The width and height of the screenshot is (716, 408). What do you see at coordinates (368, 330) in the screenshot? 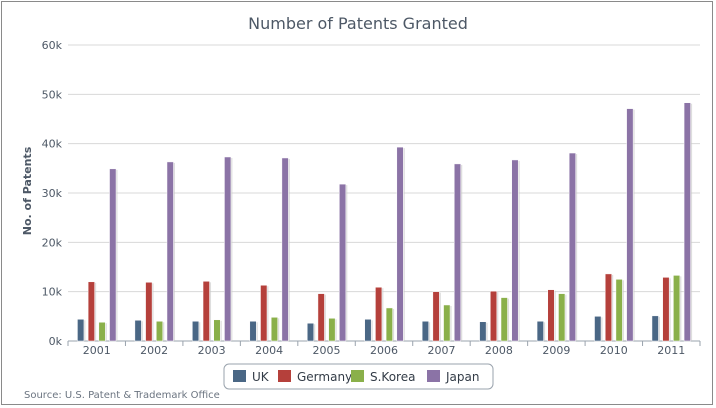
I see `bar-uk-2006` at bounding box center [368, 330].